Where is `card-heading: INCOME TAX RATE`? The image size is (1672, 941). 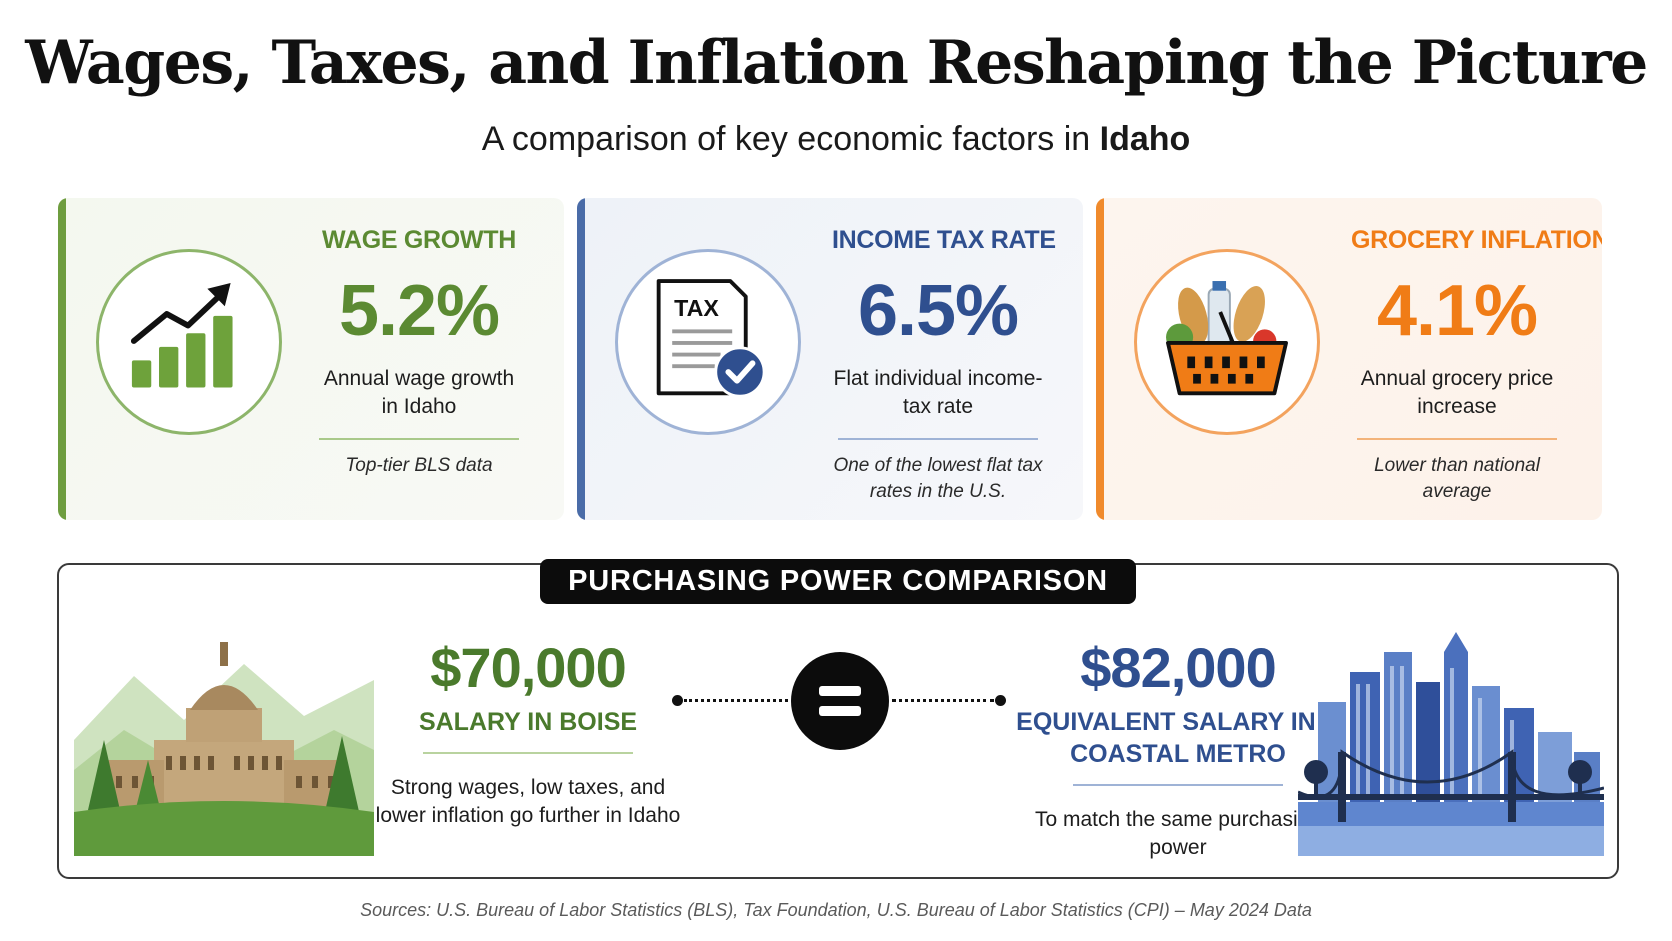 card-heading: INCOME TAX RATE is located at coordinates (944, 240).